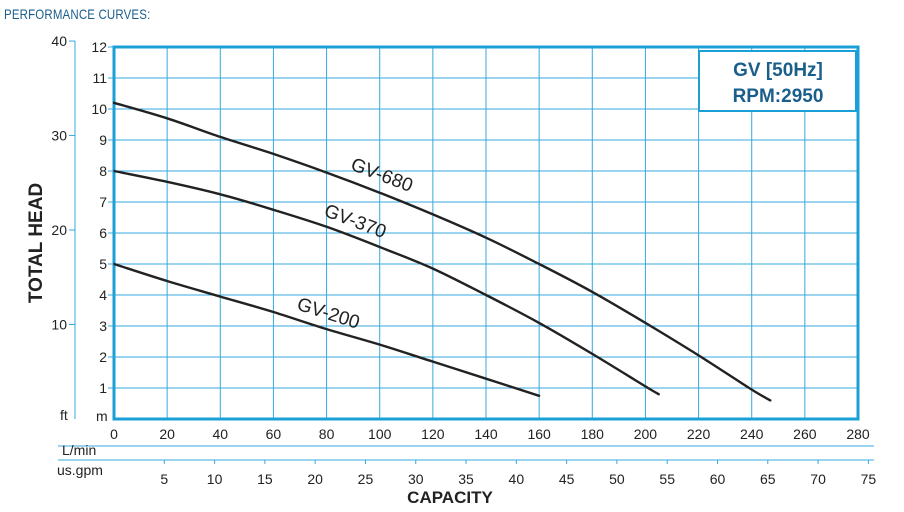  What do you see at coordinates (327, 434) in the screenshot?
I see `x-tick-label-lmin: 80` at bounding box center [327, 434].